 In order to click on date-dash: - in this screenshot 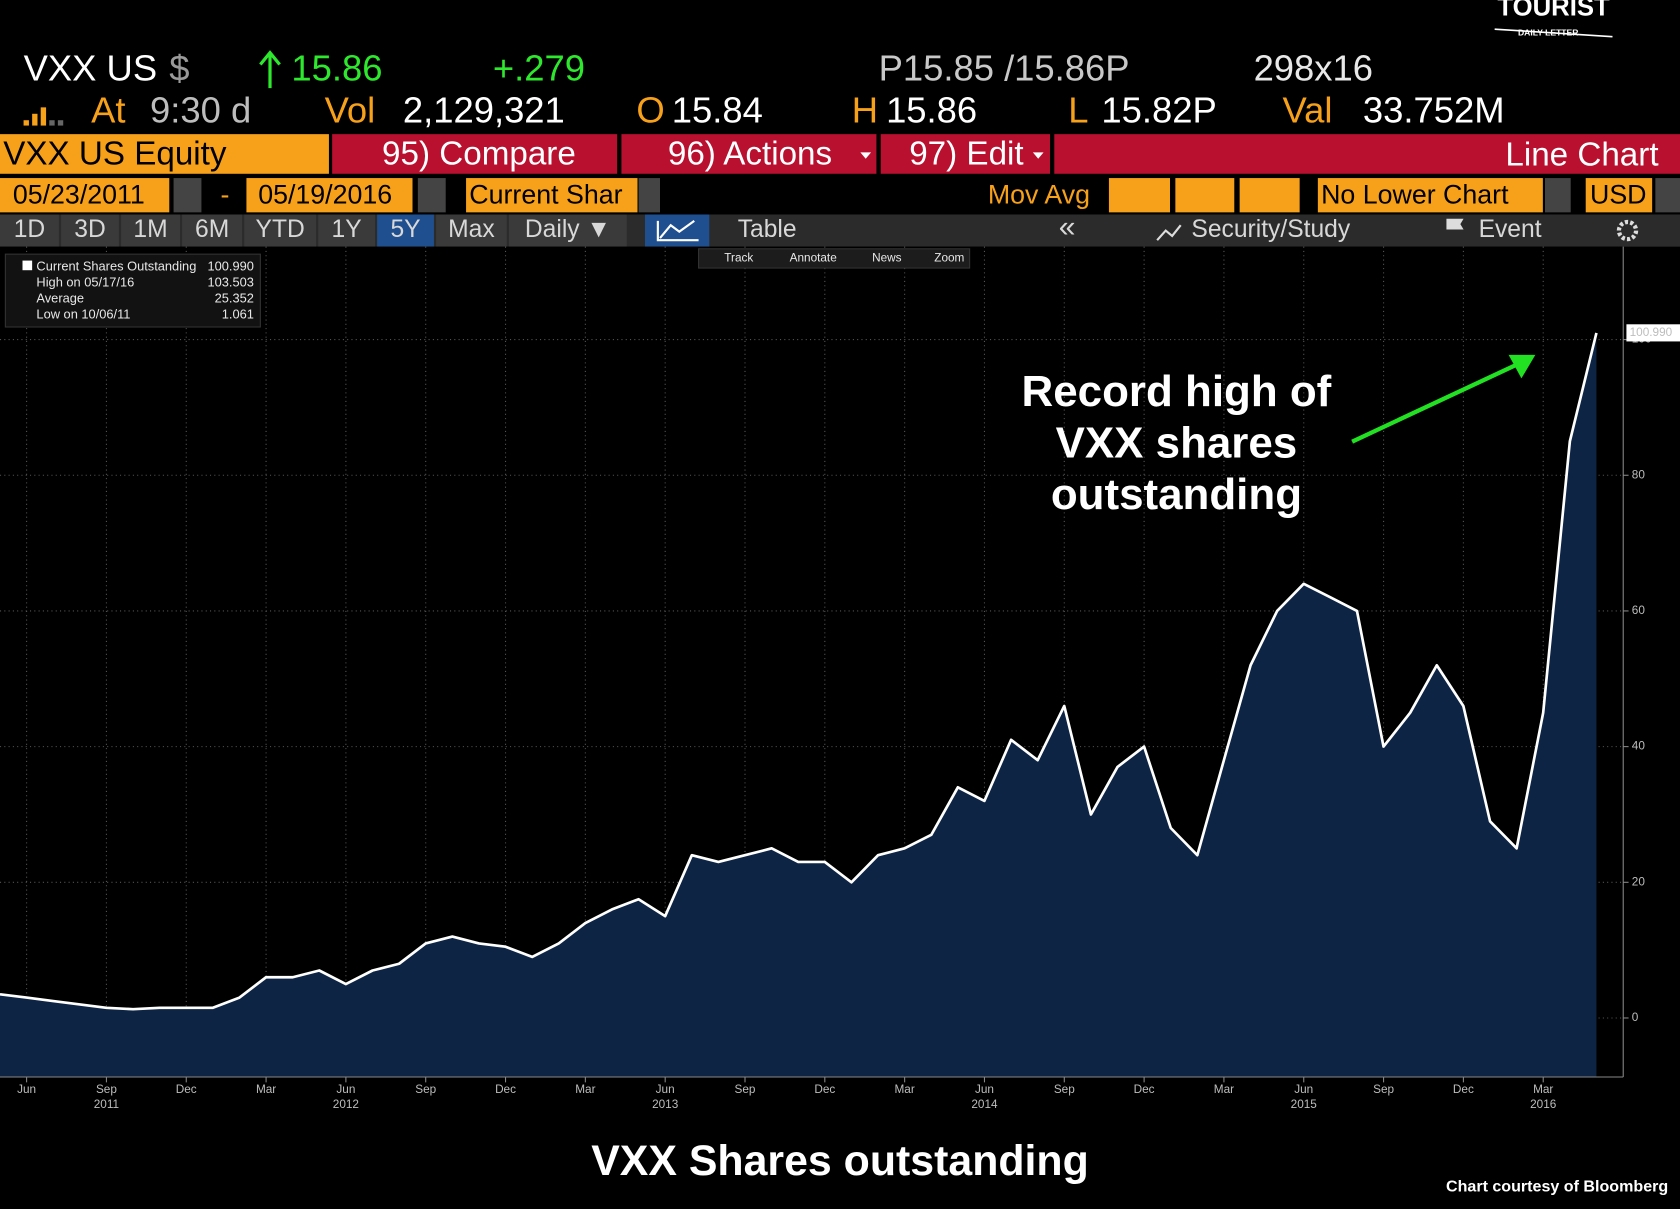, I will do `click(225, 194)`.